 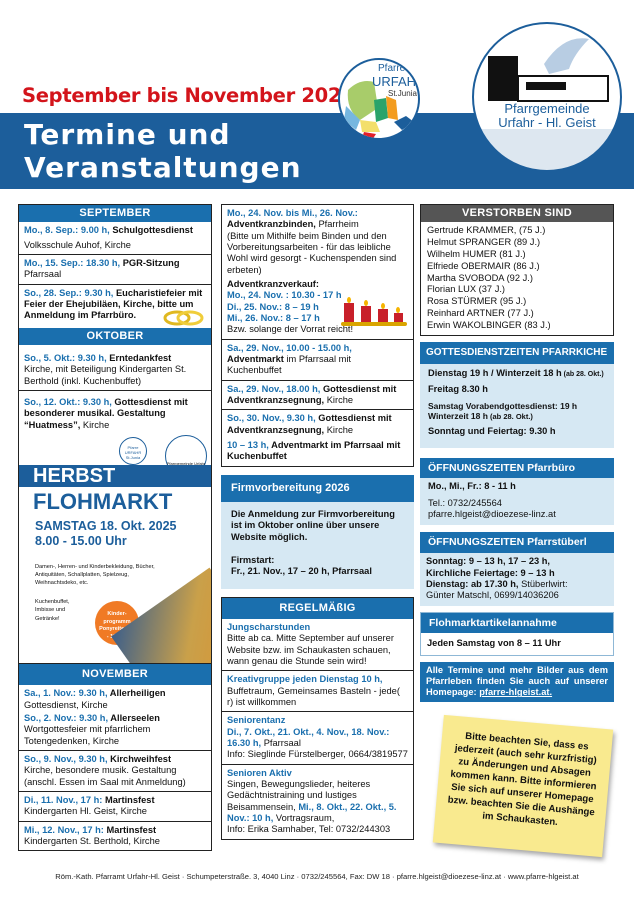 What do you see at coordinates (64, 829) in the screenshot?
I see `event-date: Mi., 12. Nov., 17 h:` at bounding box center [64, 829].